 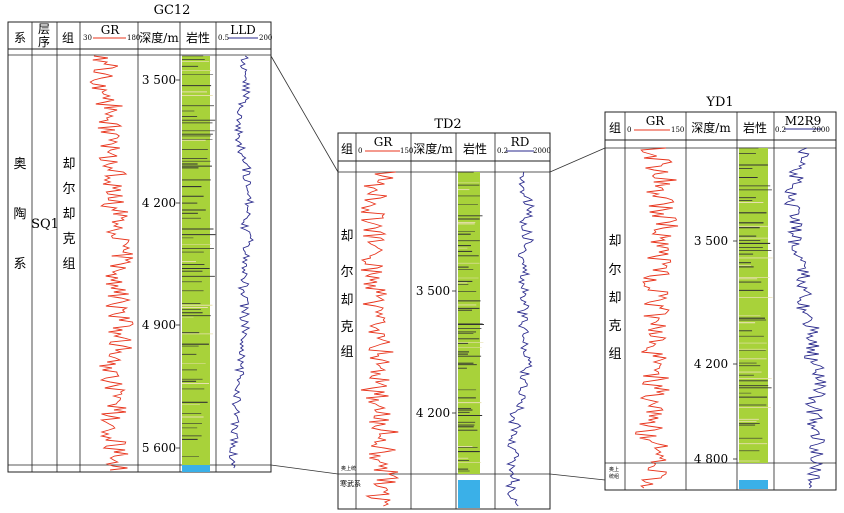 What do you see at coordinates (19, 264) in the screenshot?
I see `system-char: 系` at bounding box center [19, 264].